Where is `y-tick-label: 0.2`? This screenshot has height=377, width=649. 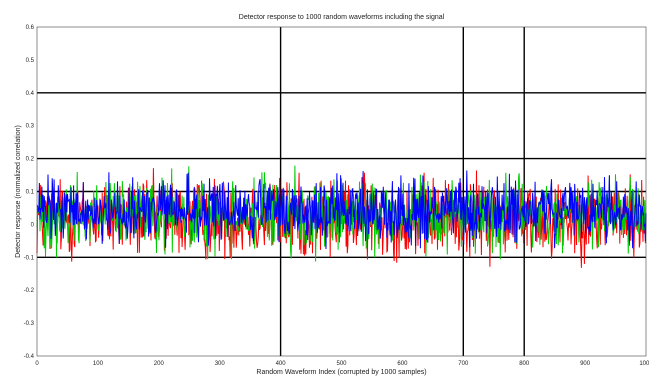
y-tick-label: 0.2 is located at coordinates (30, 160).